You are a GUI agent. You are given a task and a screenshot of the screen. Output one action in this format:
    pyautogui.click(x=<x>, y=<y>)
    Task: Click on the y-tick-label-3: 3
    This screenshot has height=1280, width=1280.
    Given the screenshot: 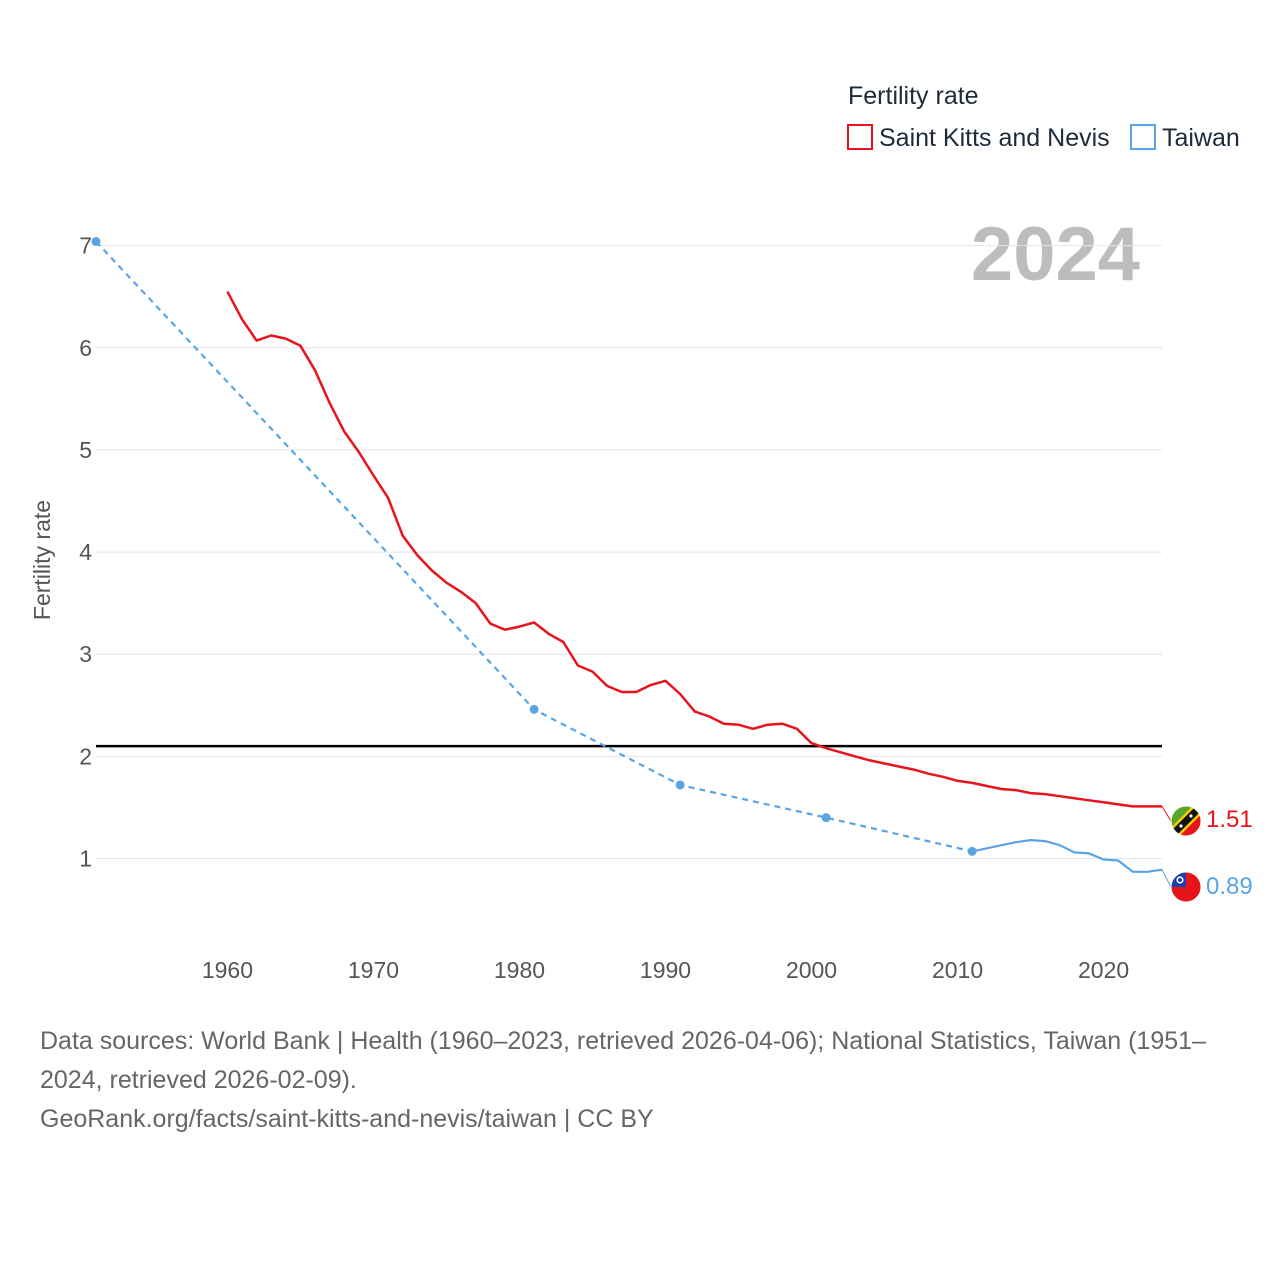 What is the action you would take?
    pyautogui.click(x=85, y=654)
    